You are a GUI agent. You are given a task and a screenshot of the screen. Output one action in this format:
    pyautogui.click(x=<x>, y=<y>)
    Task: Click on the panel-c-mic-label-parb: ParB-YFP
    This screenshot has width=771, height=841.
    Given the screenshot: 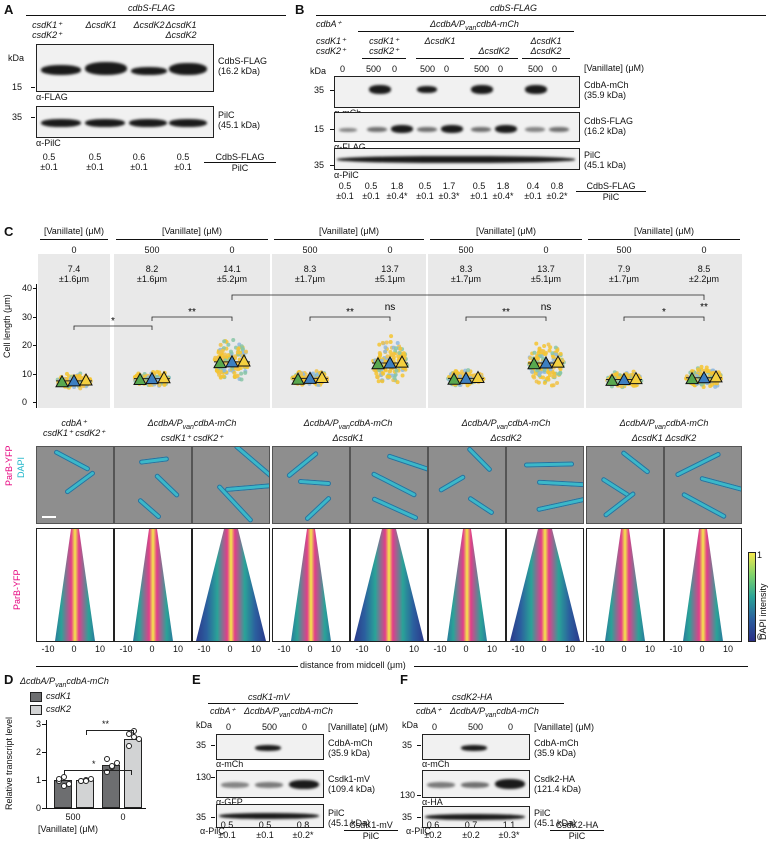 What is the action you would take?
    pyautogui.click(x=9, y=465)
    